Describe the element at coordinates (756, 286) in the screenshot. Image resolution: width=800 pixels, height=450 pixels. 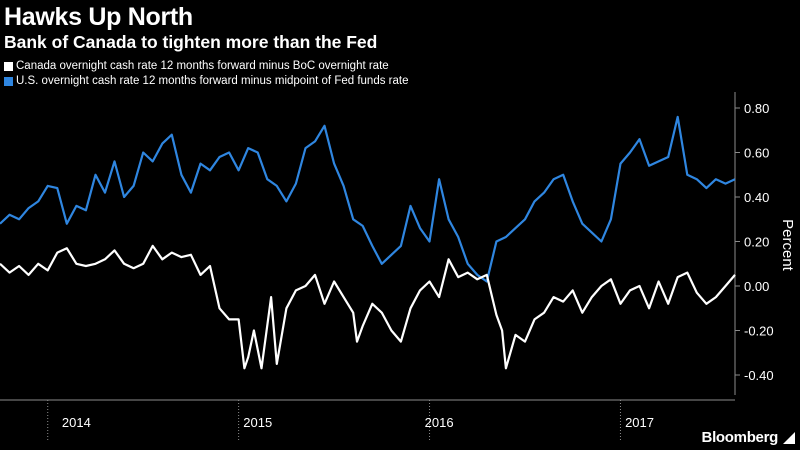
I see `y-tick-label: 0.00` at that location.